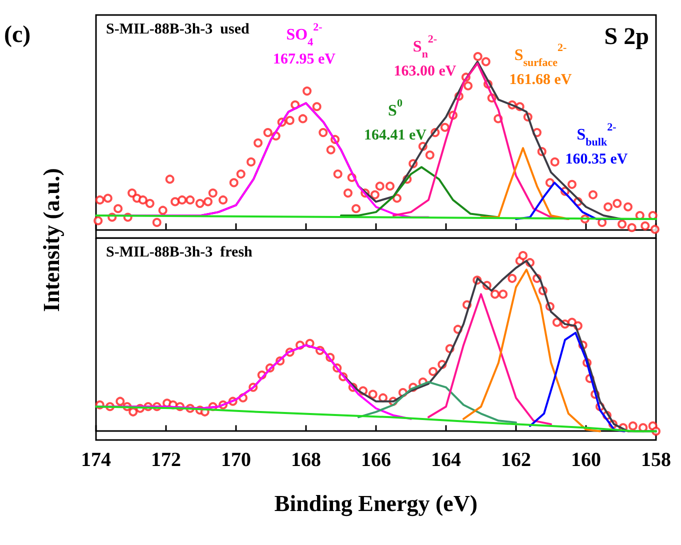  What do you see at coordinates (446, 460) in the screenshot?
I see `x-tick-label: 164` at bounding box center [446, 460].